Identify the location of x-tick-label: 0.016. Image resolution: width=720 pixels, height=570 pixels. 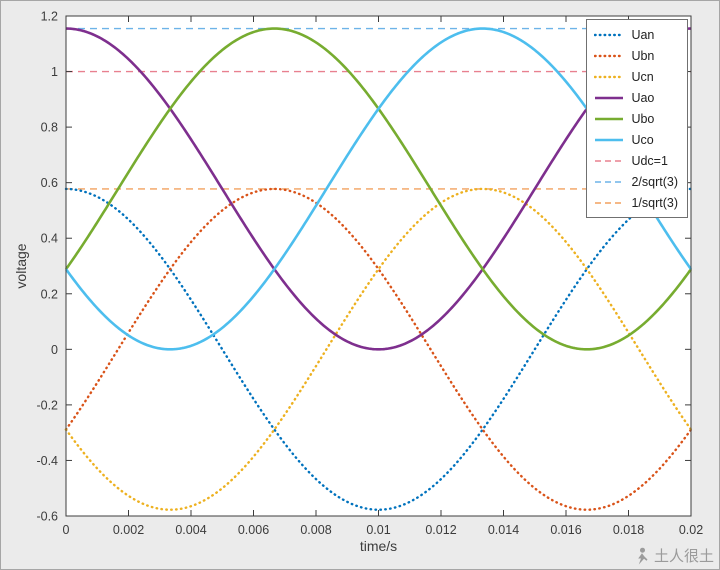
(565, 530).